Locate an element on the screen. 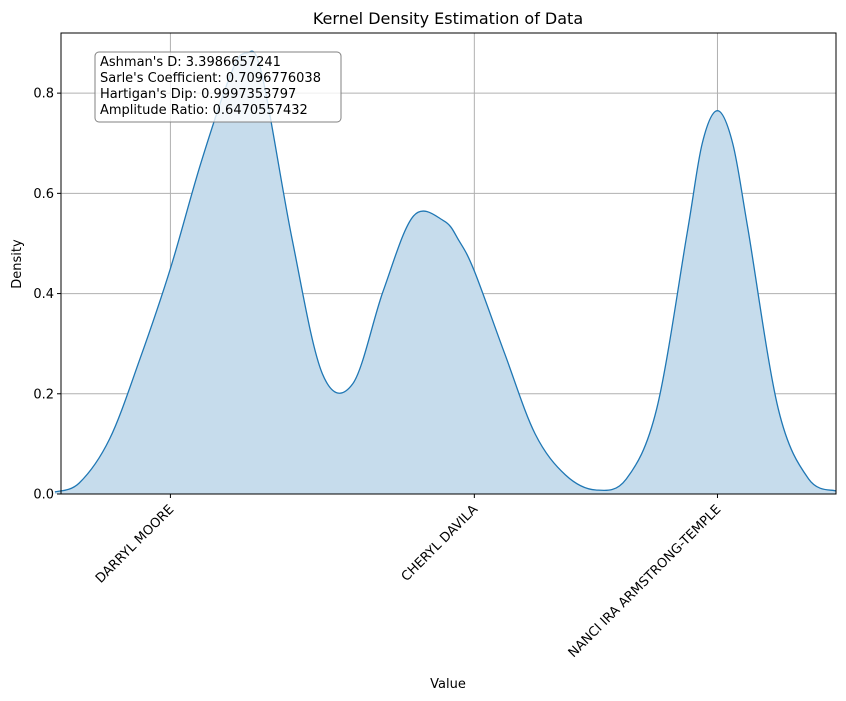 This screenshot has height=701, width=846. y-tick-label: 0.4 is located at coordinates (43, 294).